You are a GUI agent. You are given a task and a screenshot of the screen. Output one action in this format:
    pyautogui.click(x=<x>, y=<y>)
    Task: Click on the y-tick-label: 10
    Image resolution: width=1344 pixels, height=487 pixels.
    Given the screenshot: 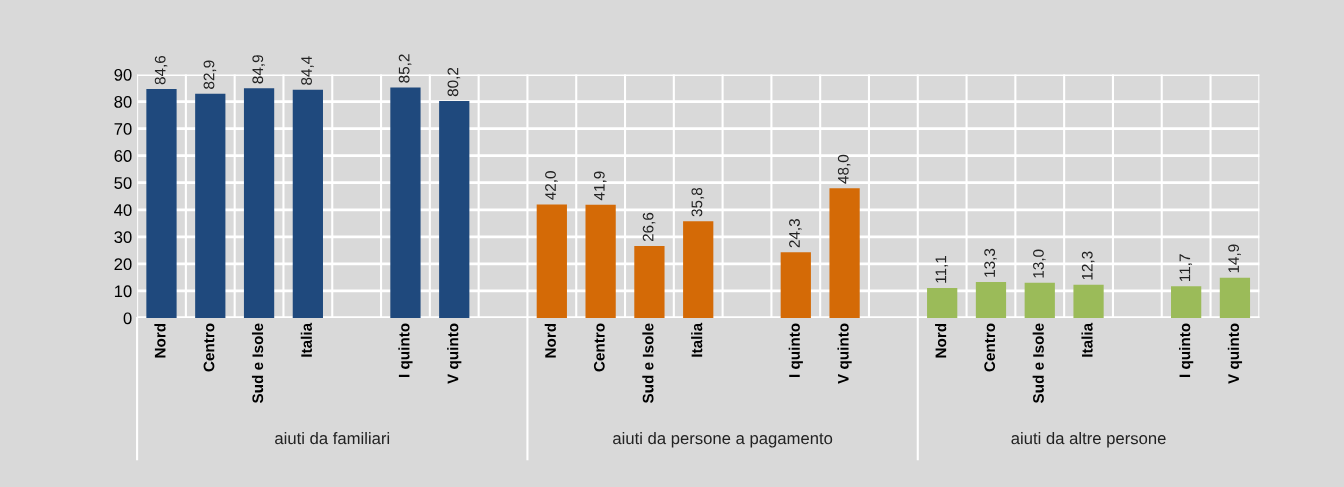 What is the action you would take?
    pyautogui.click(x=123, y=291)
    